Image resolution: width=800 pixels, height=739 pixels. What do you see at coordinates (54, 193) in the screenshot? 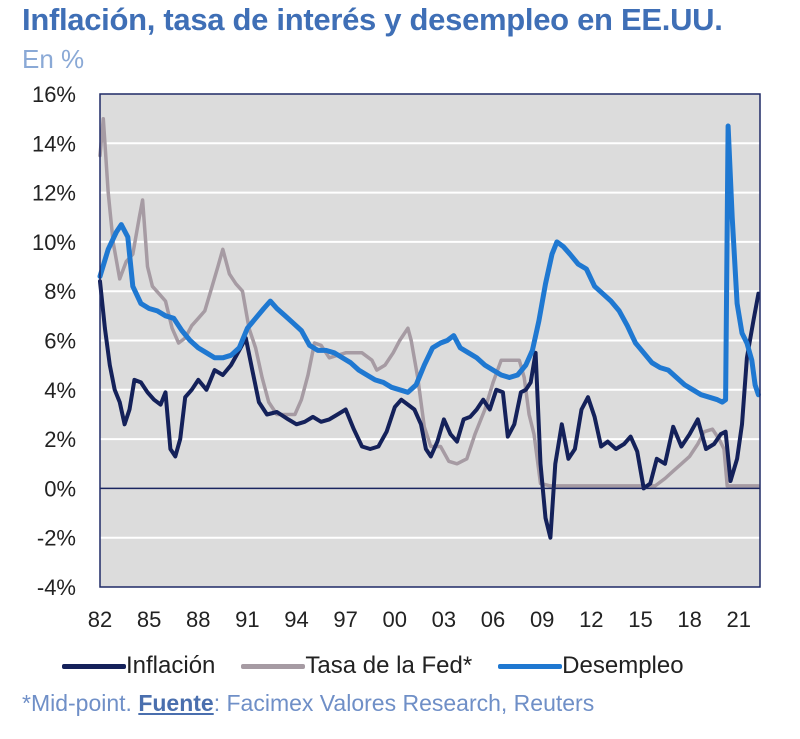
I see `y-tick-label: 12%` at bounding box center [54, 193].